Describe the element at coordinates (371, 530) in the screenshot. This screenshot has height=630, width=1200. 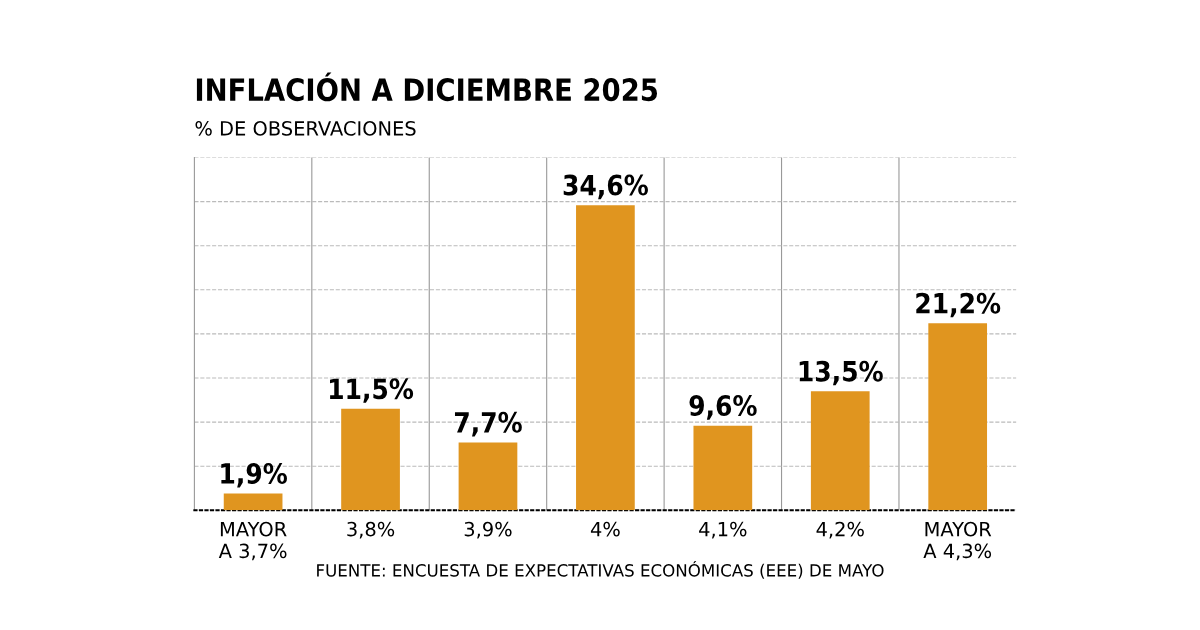
I see `x-tick-label: 3,8%` at that location.